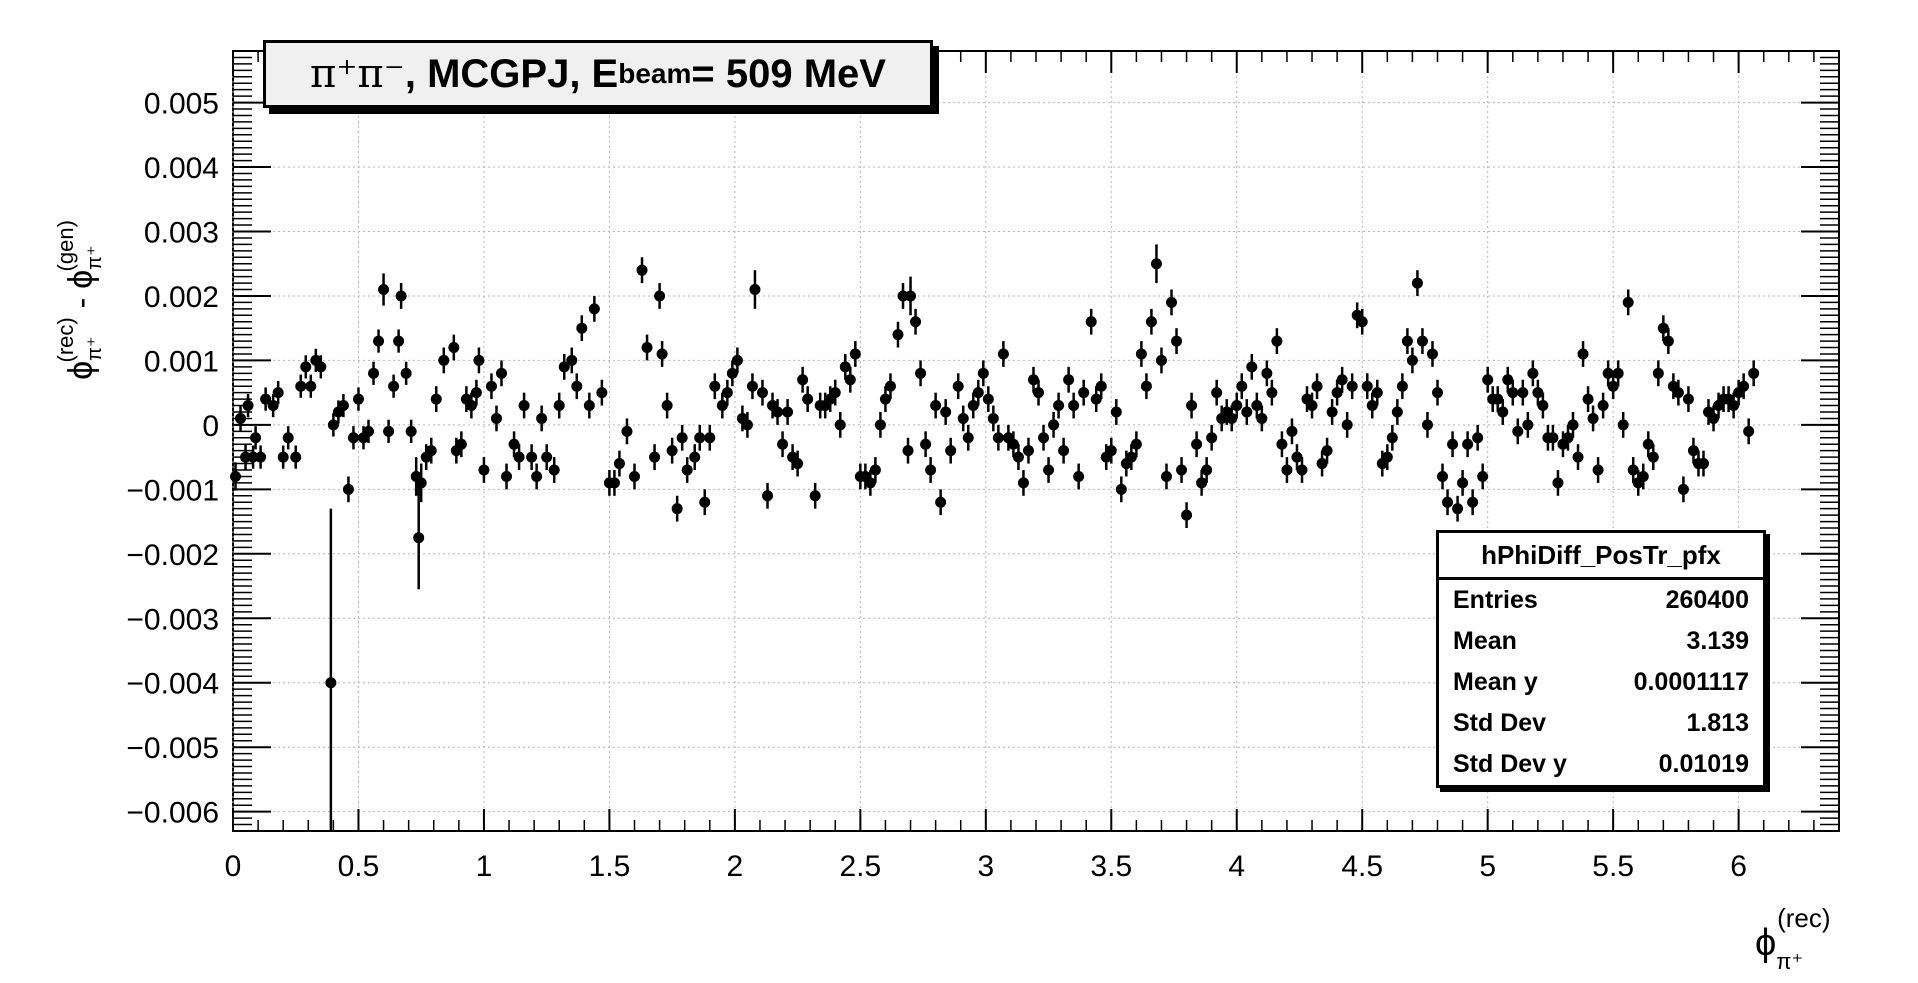 The width and height of the screenshot is (1918, 983). I want to click on x-tick-label: 3.5, so click(1111, 866).